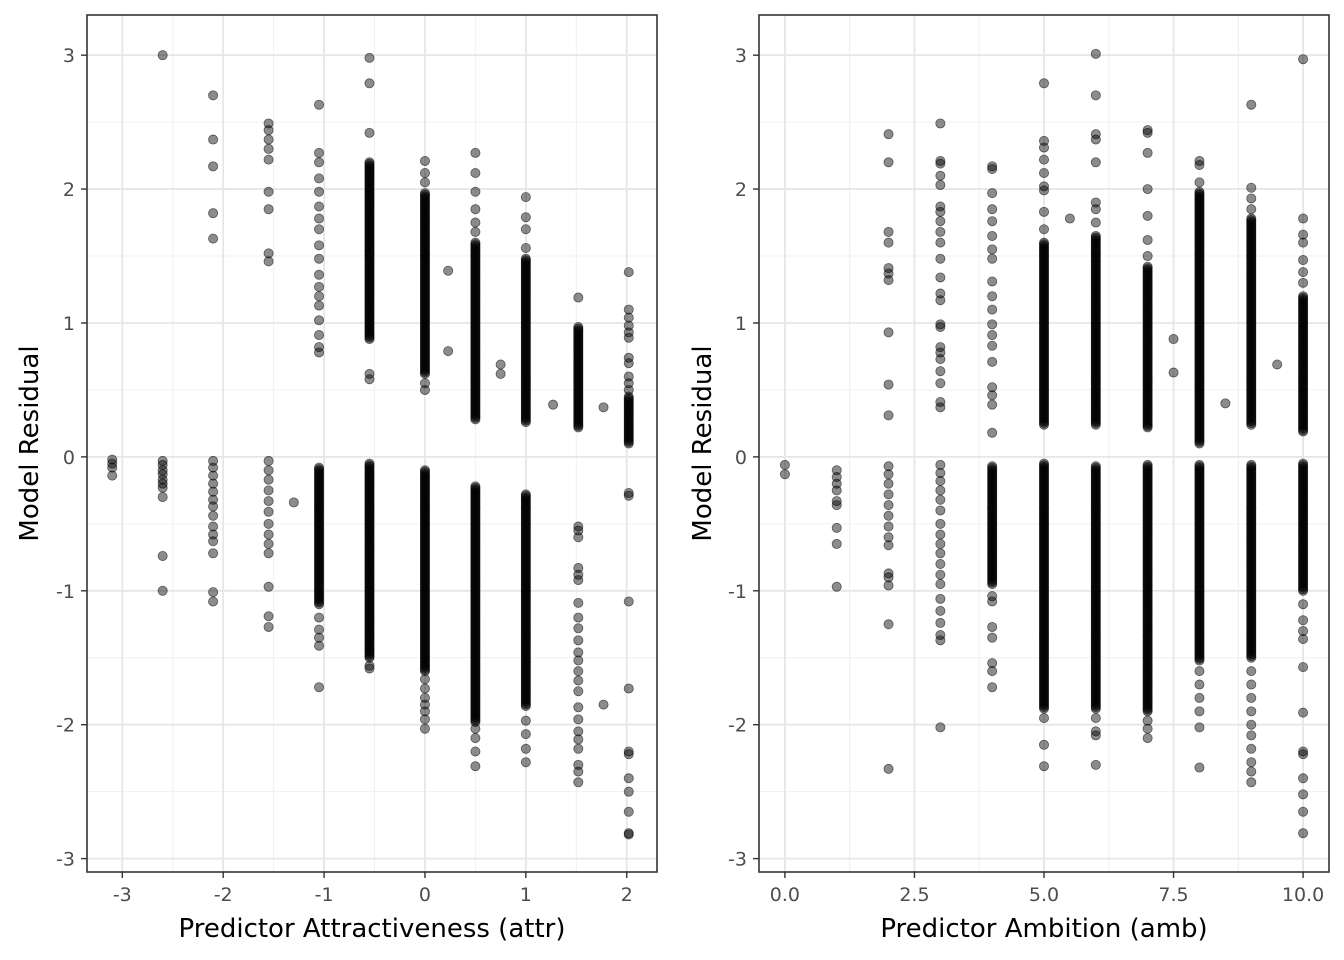 The width and height of the screenshot is (1344, 960). Describe the element at coordinates (914, 895) in the screenshot. I see `right-x-tick-label: 2.5` at that location.